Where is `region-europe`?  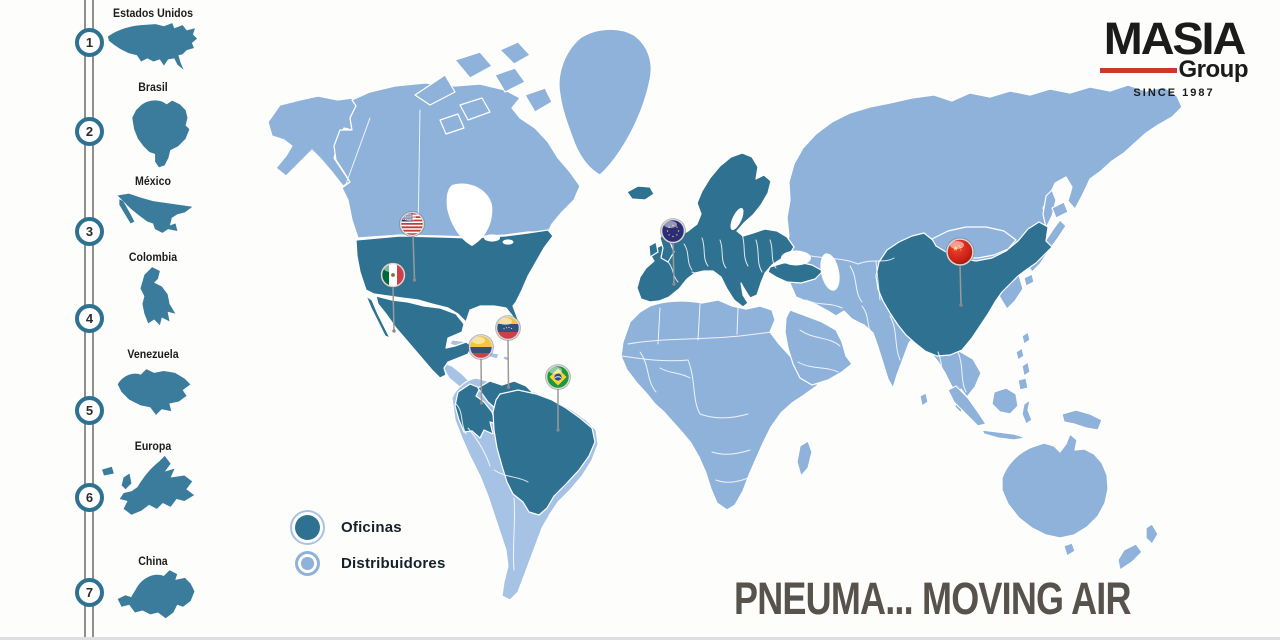 region-europe is located at coordinates (715, 230).